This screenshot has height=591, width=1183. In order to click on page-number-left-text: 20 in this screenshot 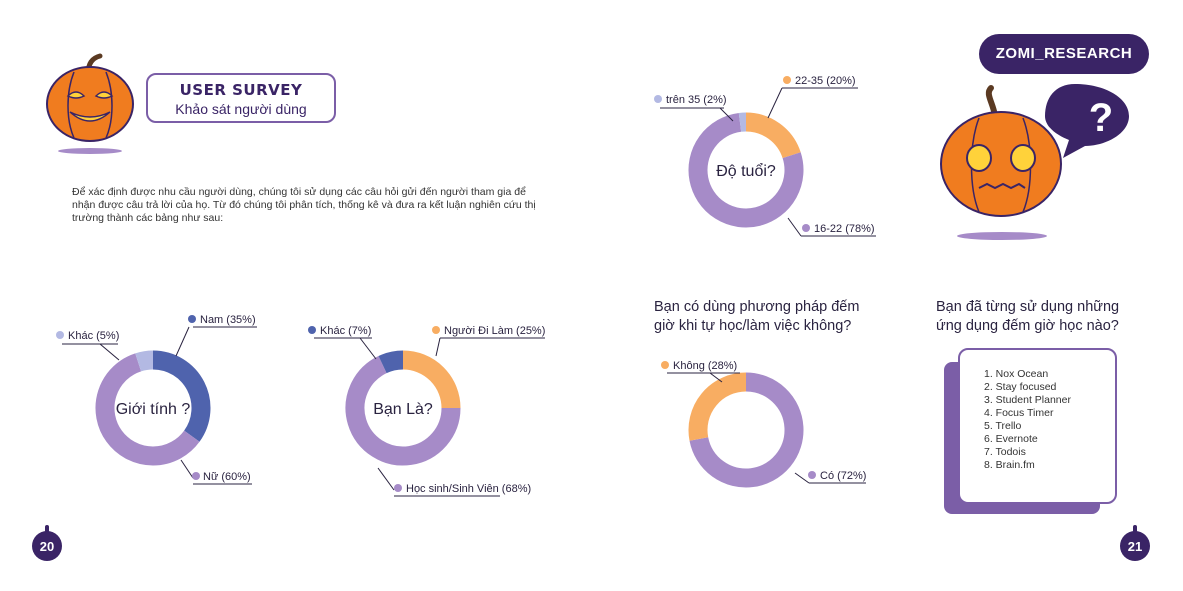, I will do `click(47, 546)`.